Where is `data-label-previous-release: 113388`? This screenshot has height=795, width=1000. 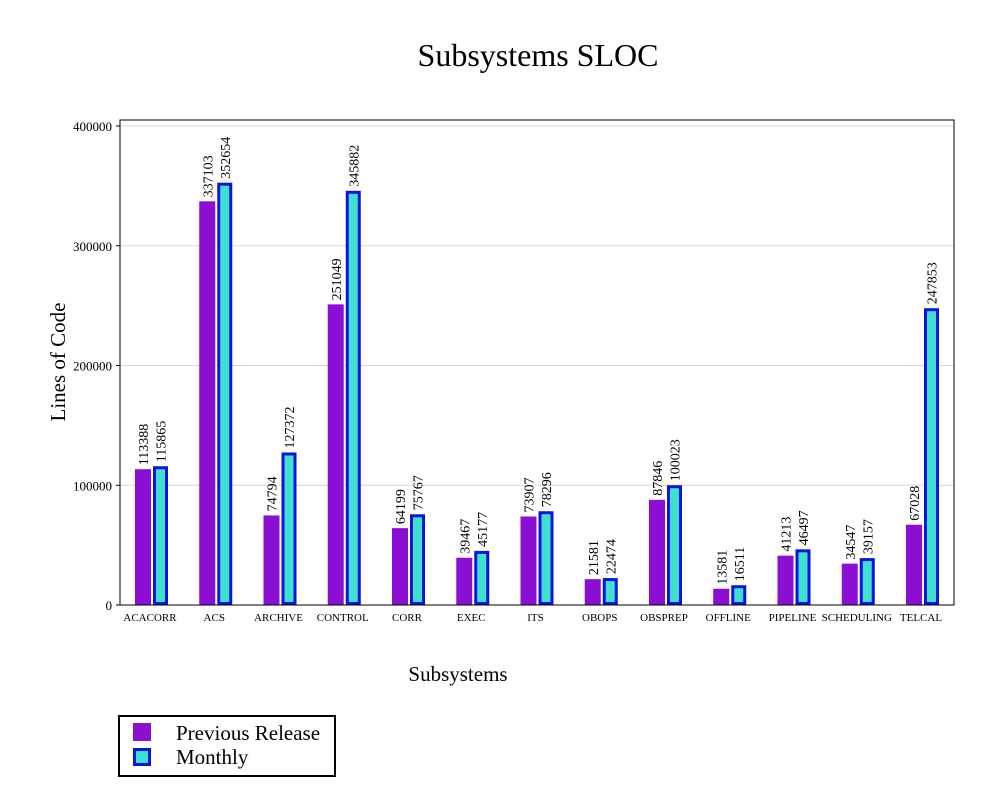 data-label-previous-release: 113388 is located at coordinates (144, 444).